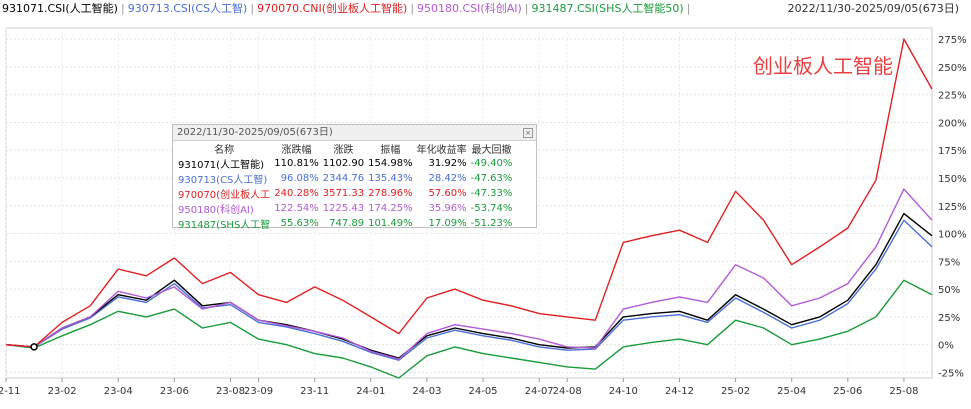 The image size is (971, 409). Describe the element at coordinates (10, 391) in the screenshot. I see `x-tick-label: 22-11` at that location.